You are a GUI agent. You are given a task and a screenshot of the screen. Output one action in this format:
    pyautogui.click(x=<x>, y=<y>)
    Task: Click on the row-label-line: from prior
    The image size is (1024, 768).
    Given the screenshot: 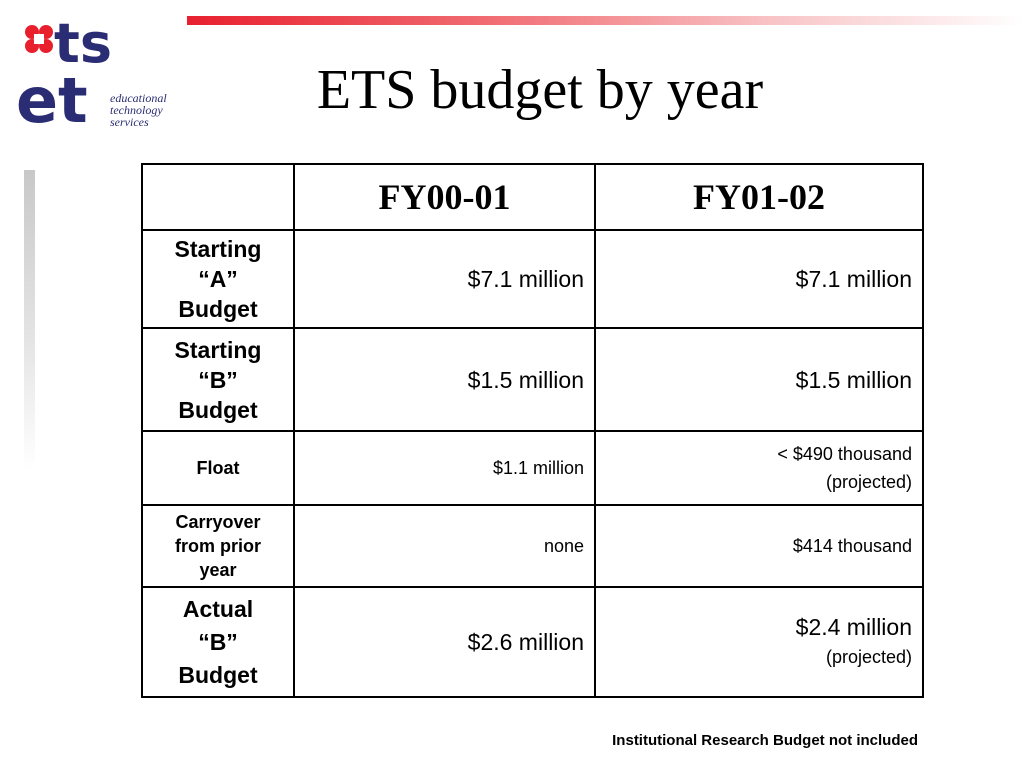 What is the action you would take?
    pyautogui.click(x=217, y=546)
    